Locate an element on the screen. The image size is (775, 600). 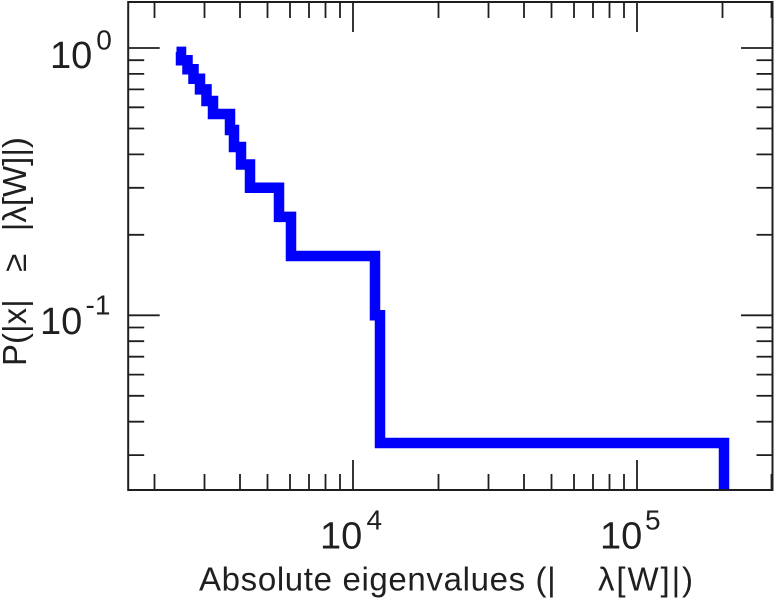
svg-text: 5 is located at coordinates (653, 520).